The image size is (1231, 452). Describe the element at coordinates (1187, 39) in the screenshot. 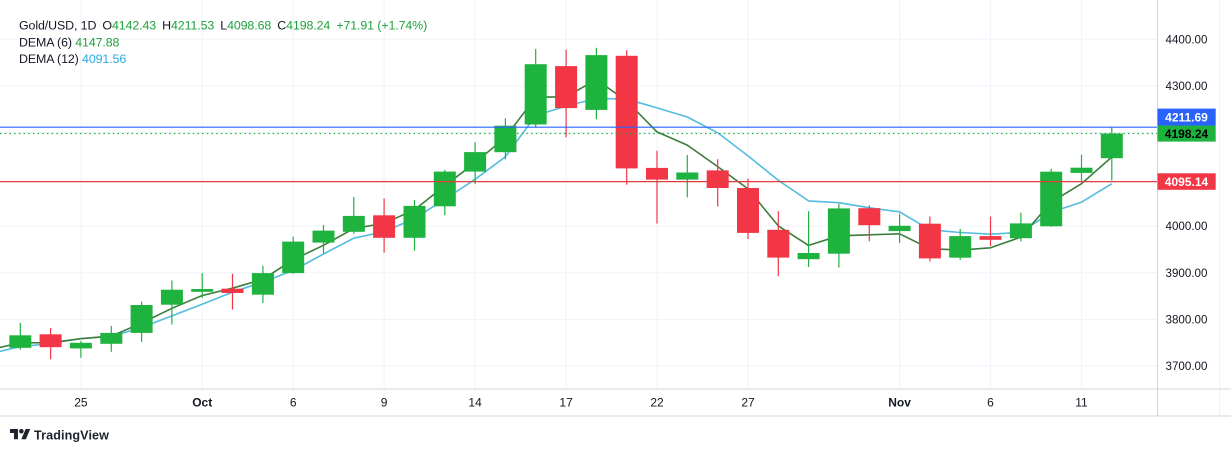

I see `svg-text: 4400.00` at that location.